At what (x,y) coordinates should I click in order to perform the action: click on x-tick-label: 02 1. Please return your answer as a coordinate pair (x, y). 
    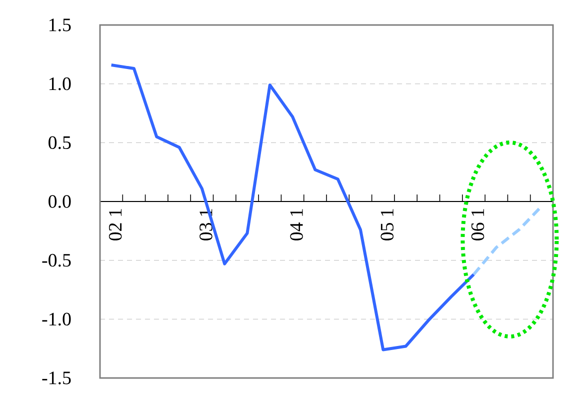
    Looking at the image, I should click on (115, 224).